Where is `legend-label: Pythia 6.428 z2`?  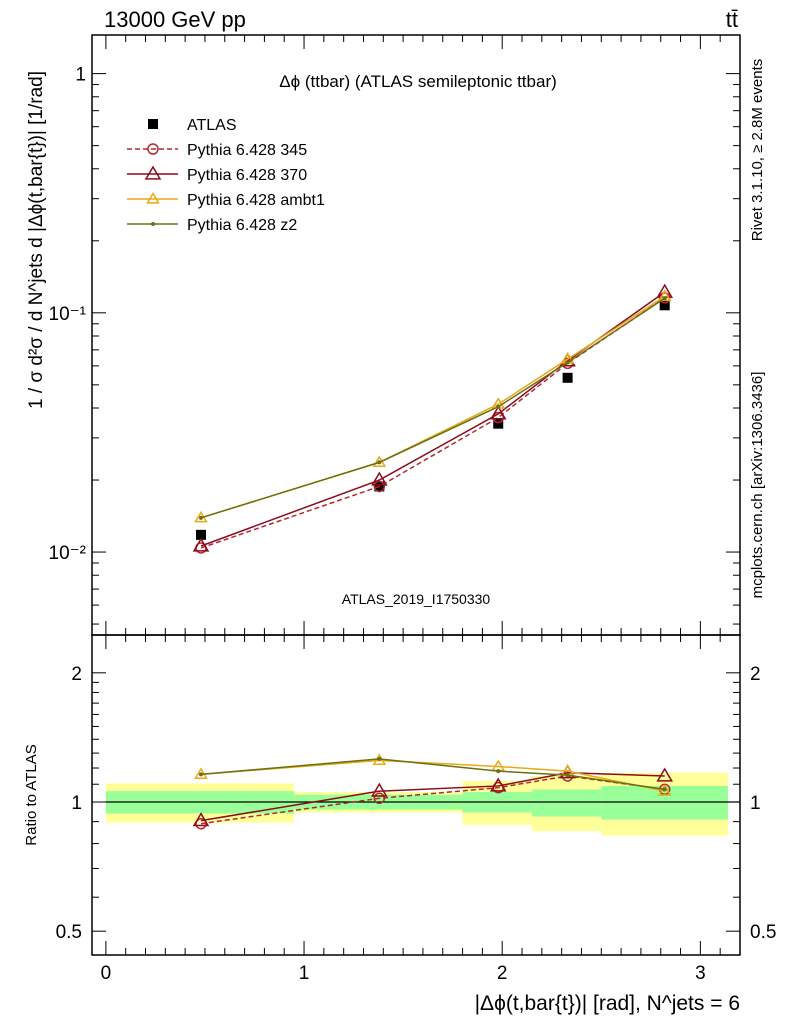 legend-label: Pythia 6.428 z2 is located at coordinates (242, 225).